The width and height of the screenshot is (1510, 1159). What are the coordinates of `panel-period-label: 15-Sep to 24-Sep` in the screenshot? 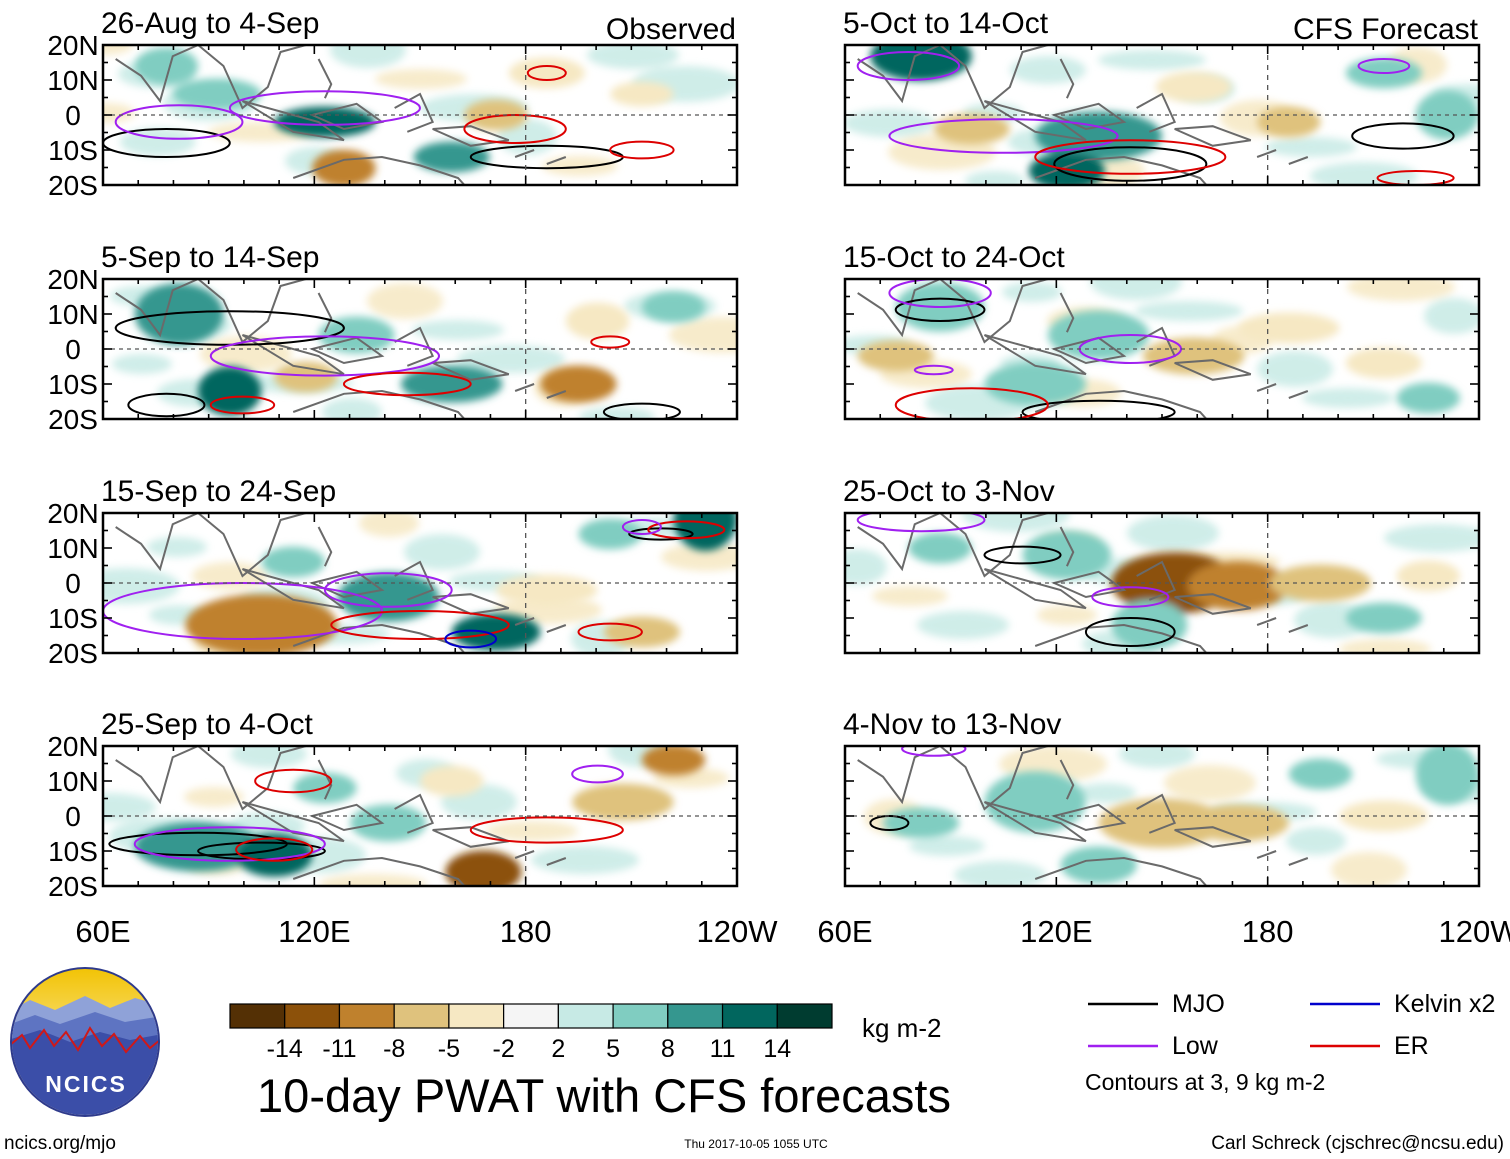 It's located at (218, 491).